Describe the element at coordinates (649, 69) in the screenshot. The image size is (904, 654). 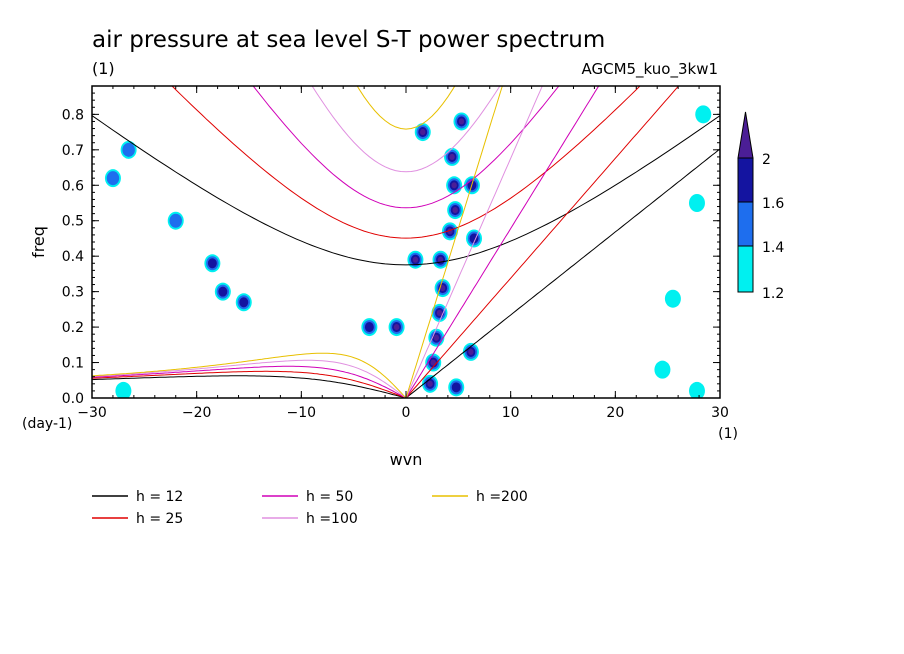
I see `run-label: AGCM5_kuo_3kw1` at that location.